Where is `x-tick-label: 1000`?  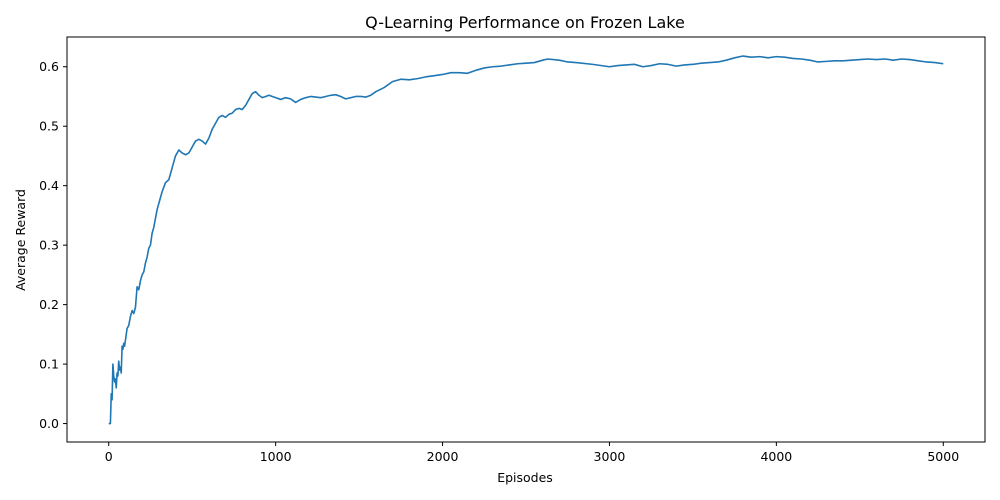
x-tick-label: 1000 is located at coordinates (276, 456).